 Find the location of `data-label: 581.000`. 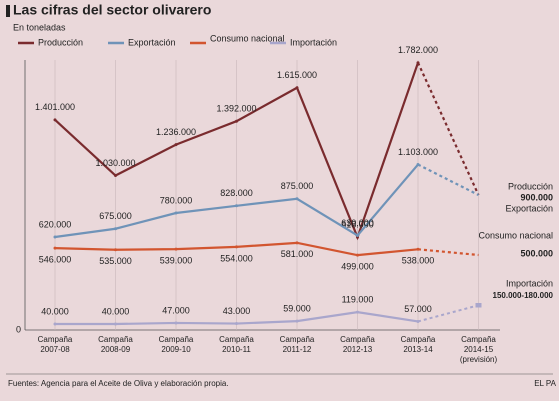

data-label: 581.000 is located at coordinates (297, 254).